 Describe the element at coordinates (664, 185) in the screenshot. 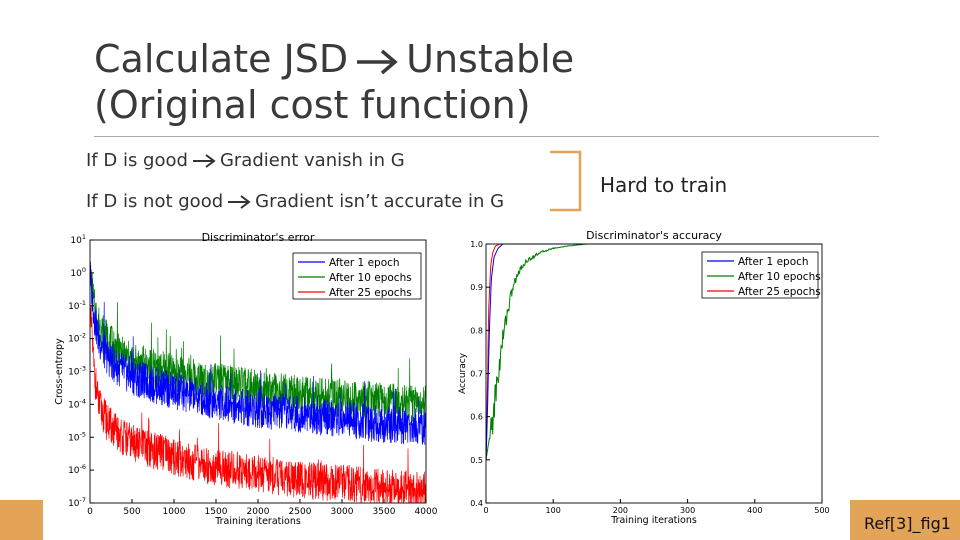

I see `conclusion-text: Hard to train` at that location.